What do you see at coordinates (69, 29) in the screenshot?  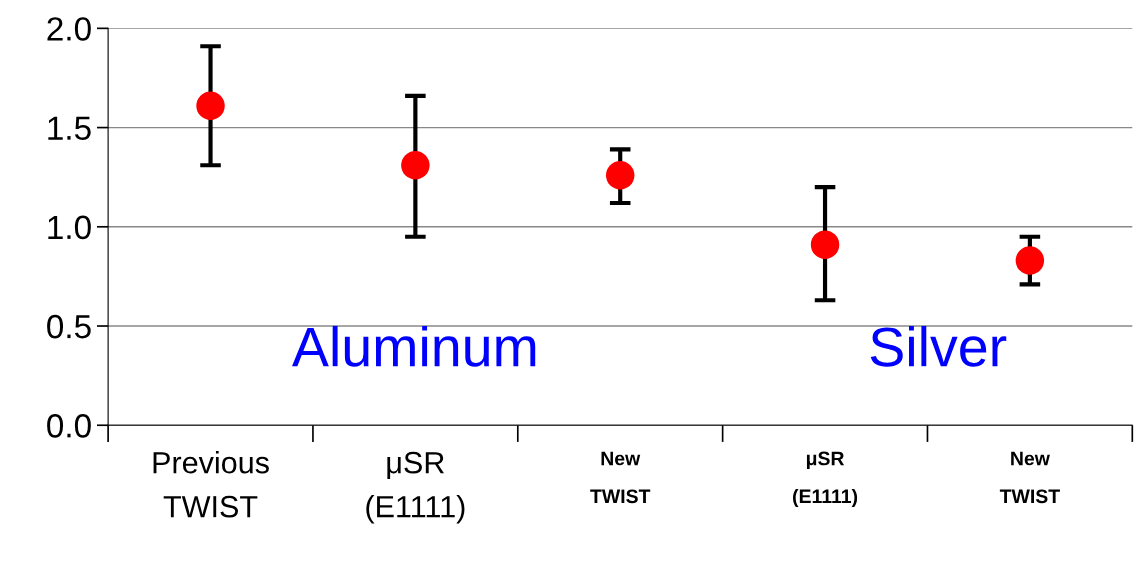 I see `y-tick-label: 2.0` at bounding box center [69, 29].